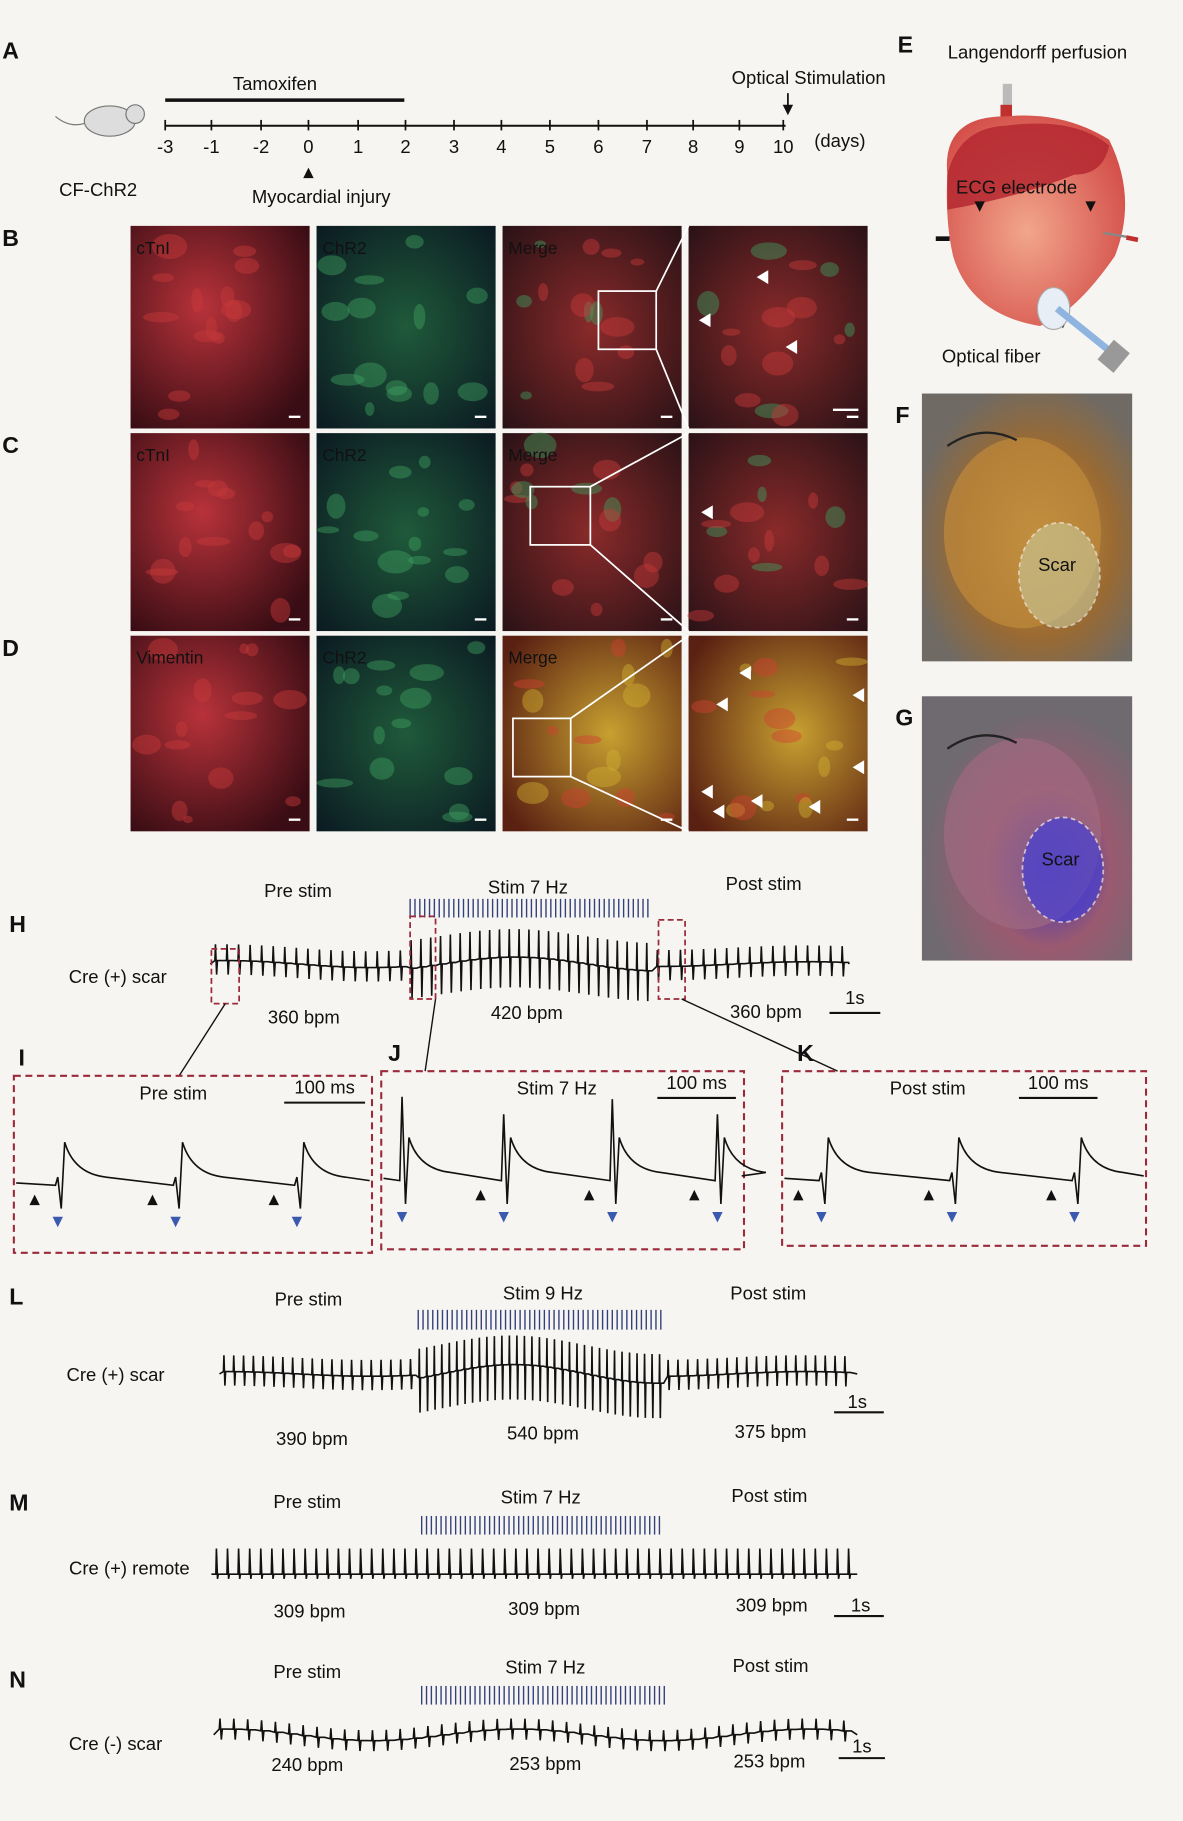 Image resolution: width=1183 pixels, height=1821 pixels. Describe the element at coordinates (21, 1058) in the screenshot. I see `panel-label: I` at that location.